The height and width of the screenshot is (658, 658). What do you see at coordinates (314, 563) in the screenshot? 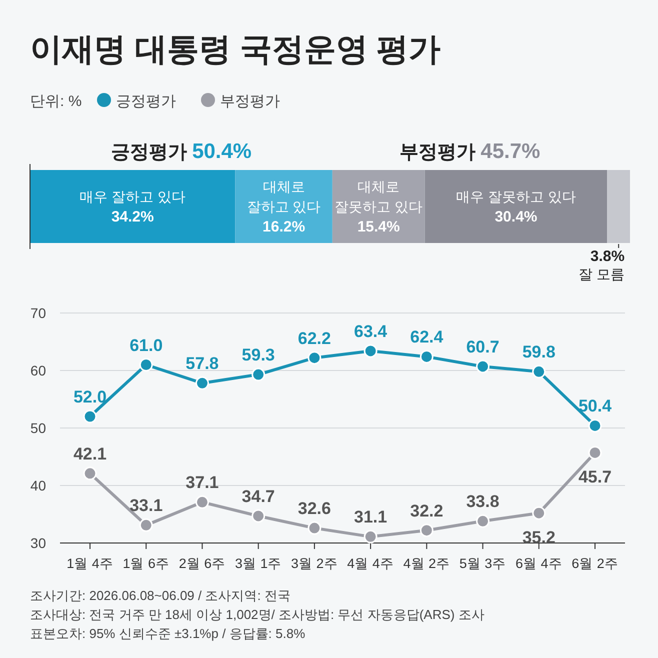
I see `x-tick-label: 3월 2주` at bounding box center [314, 563].